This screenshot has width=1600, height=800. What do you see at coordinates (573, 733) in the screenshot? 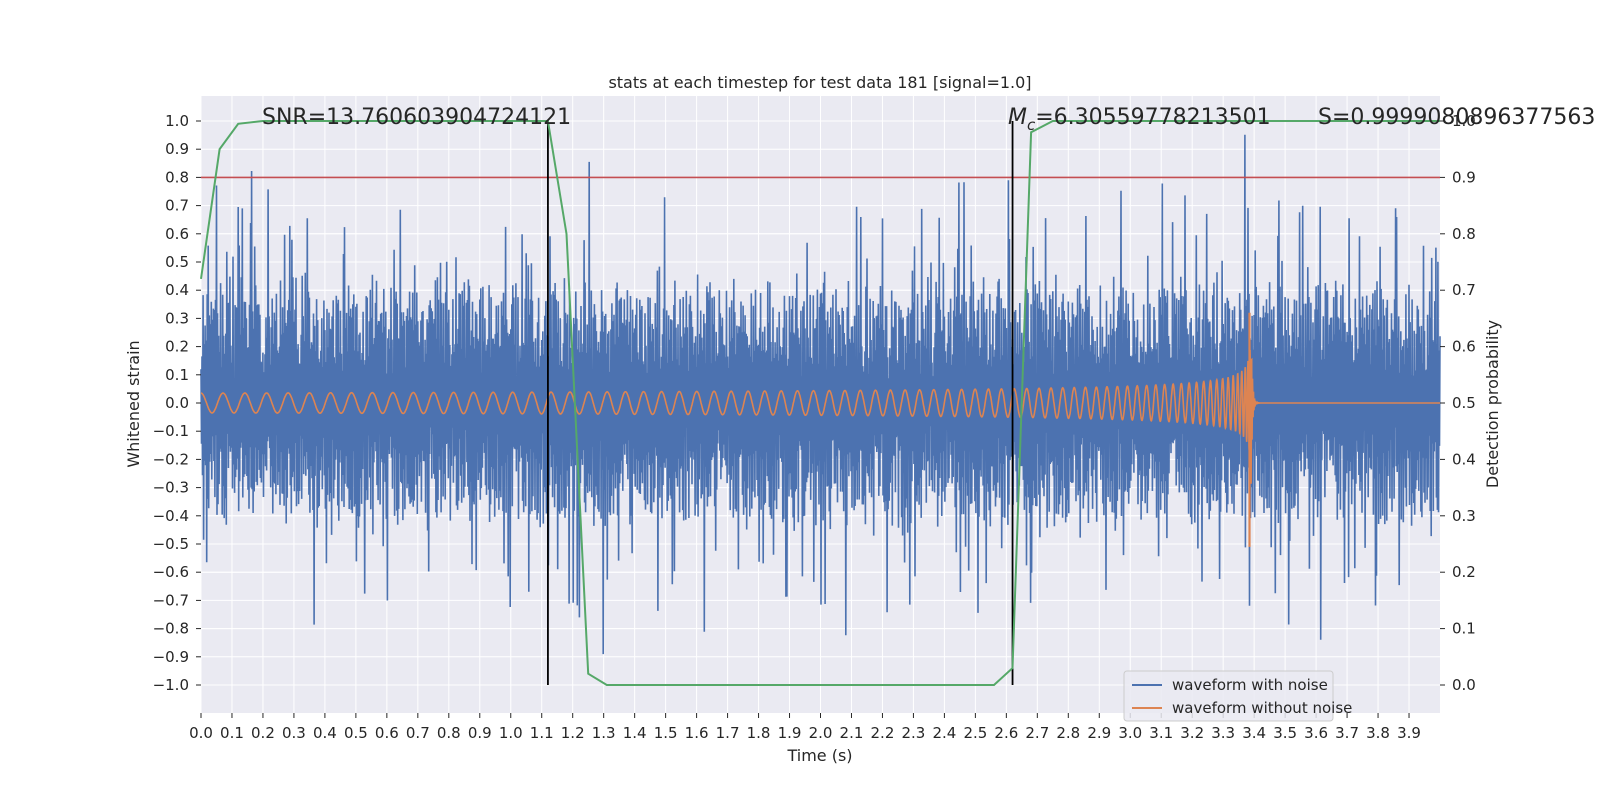
I see `x-tick-label: 1.2` at bounding box center [573, 733].